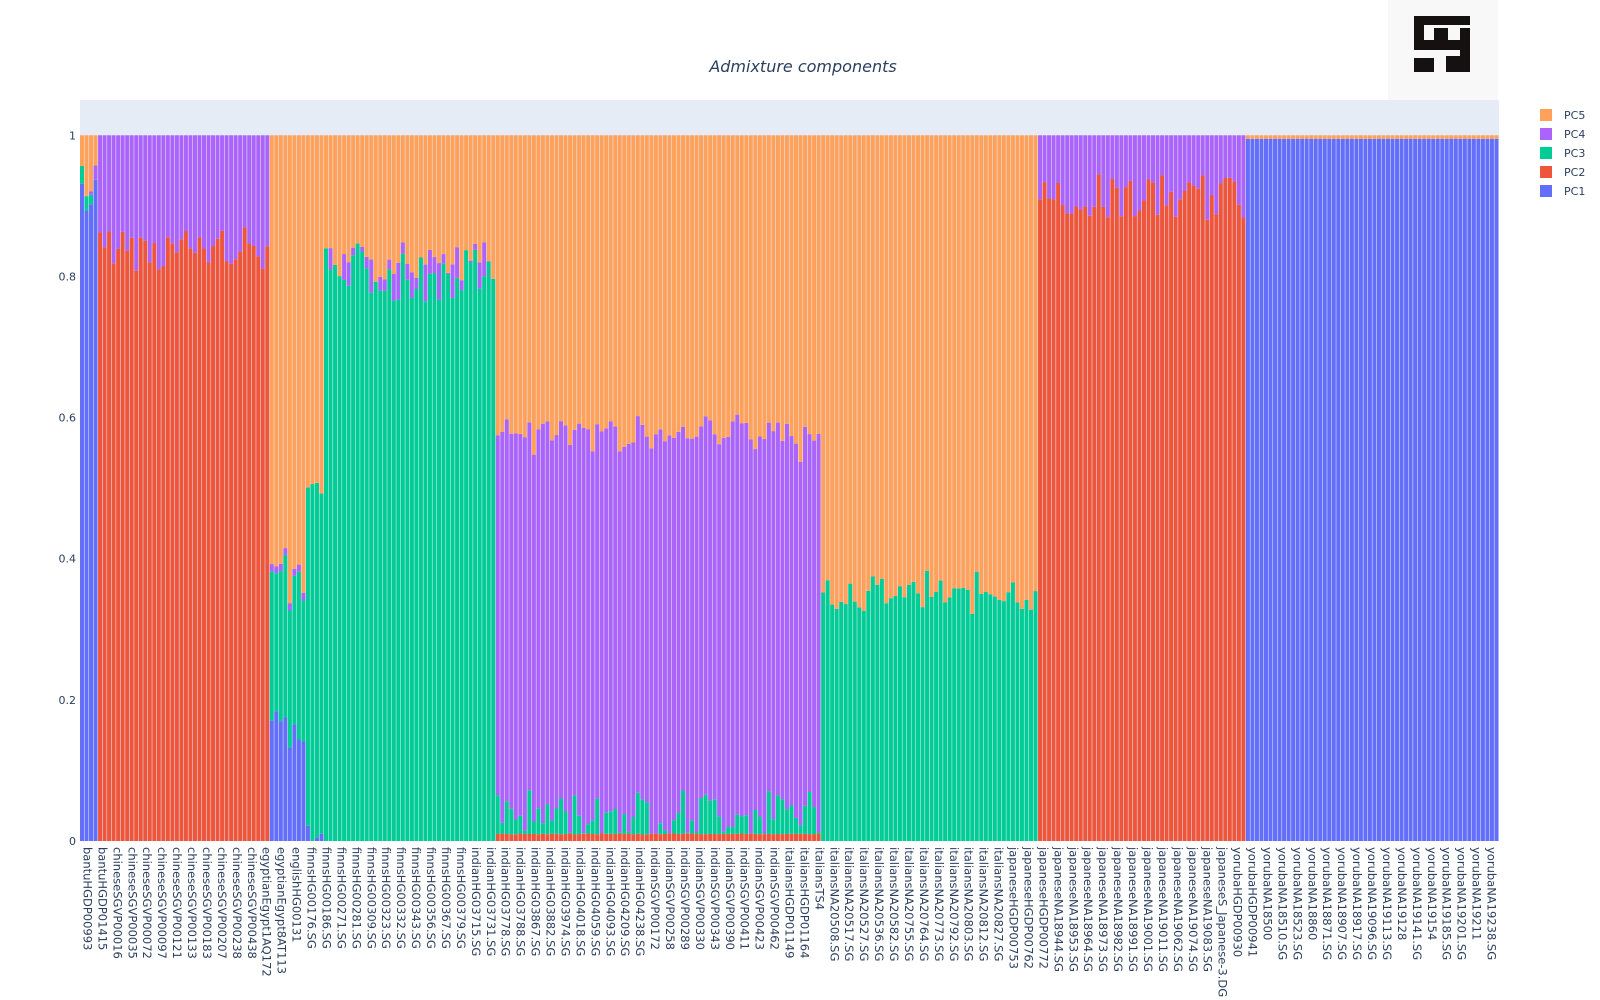  I want to click on legend-swatch-pc5, so click(1546, 115).